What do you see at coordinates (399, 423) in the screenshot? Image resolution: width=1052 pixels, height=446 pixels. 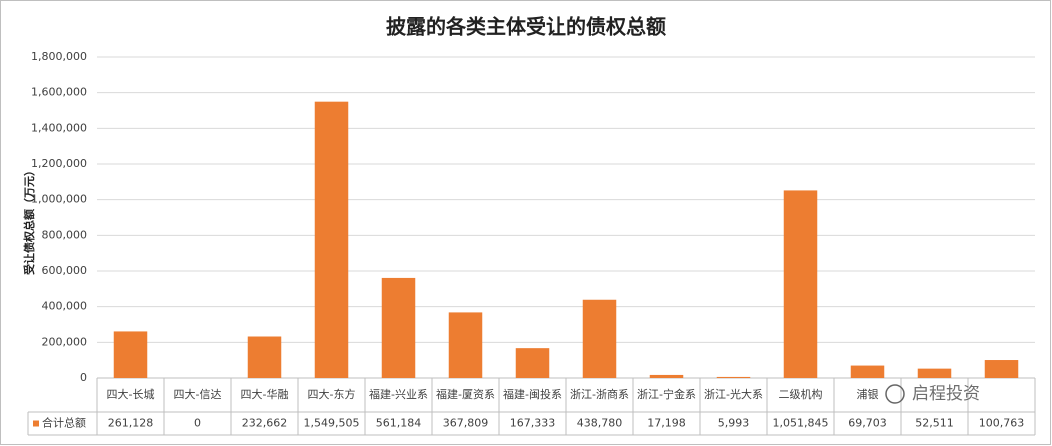 I see `value-label: 561,184` at bounding box center [399, 423].